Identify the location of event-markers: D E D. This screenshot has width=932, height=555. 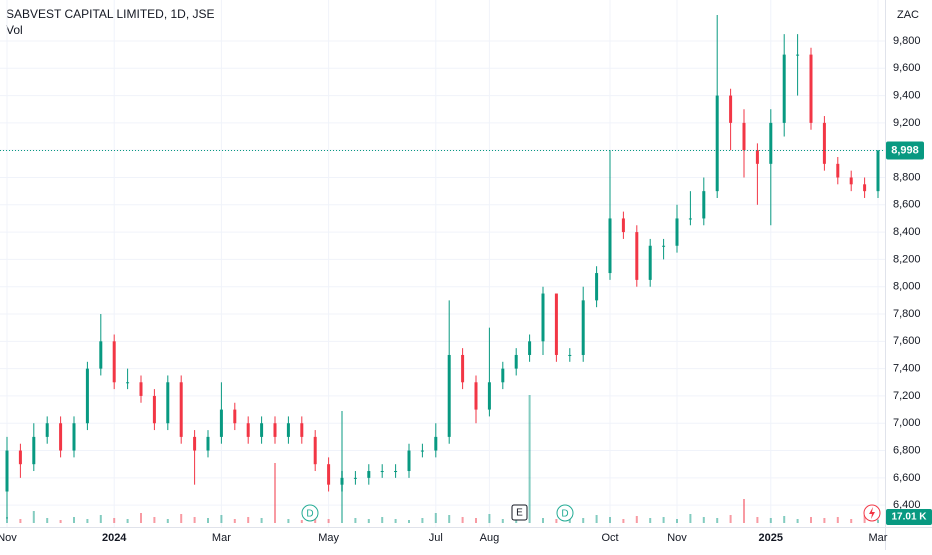
(591, 513).